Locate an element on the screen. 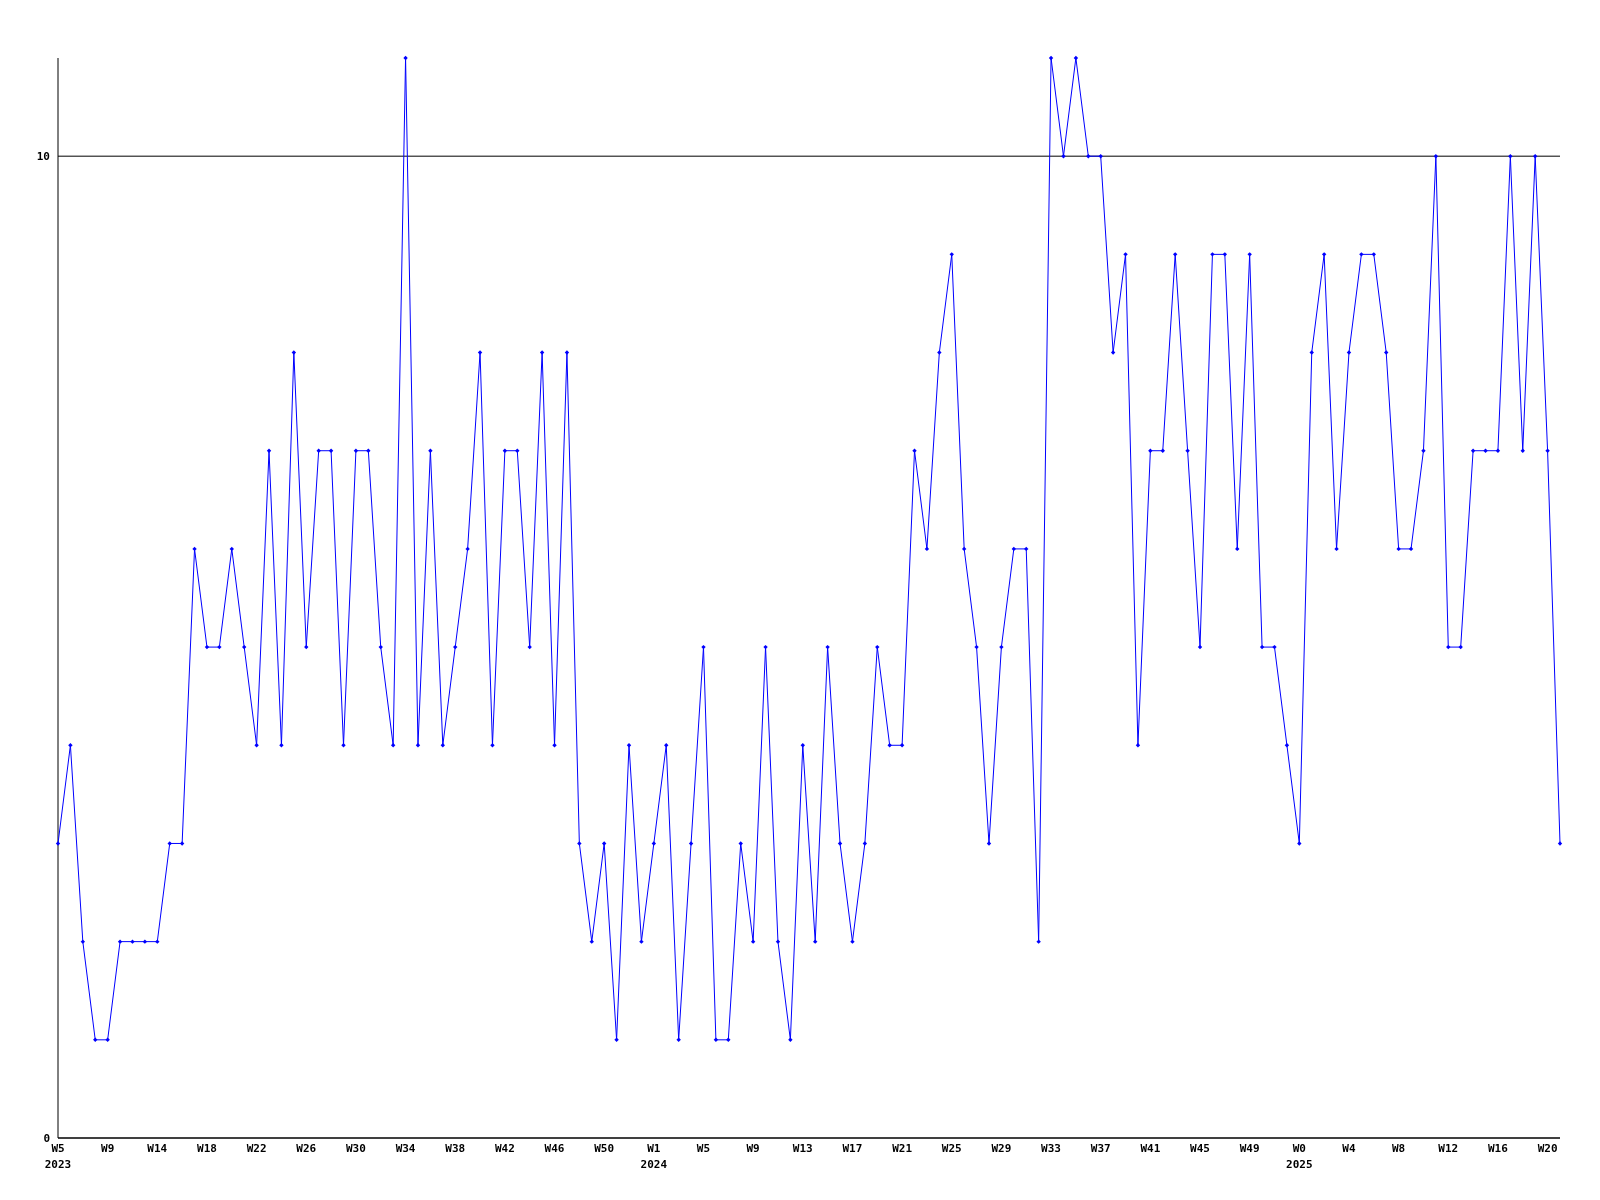  x-tick-label: W20 is located at coordinates (1547, 1148).